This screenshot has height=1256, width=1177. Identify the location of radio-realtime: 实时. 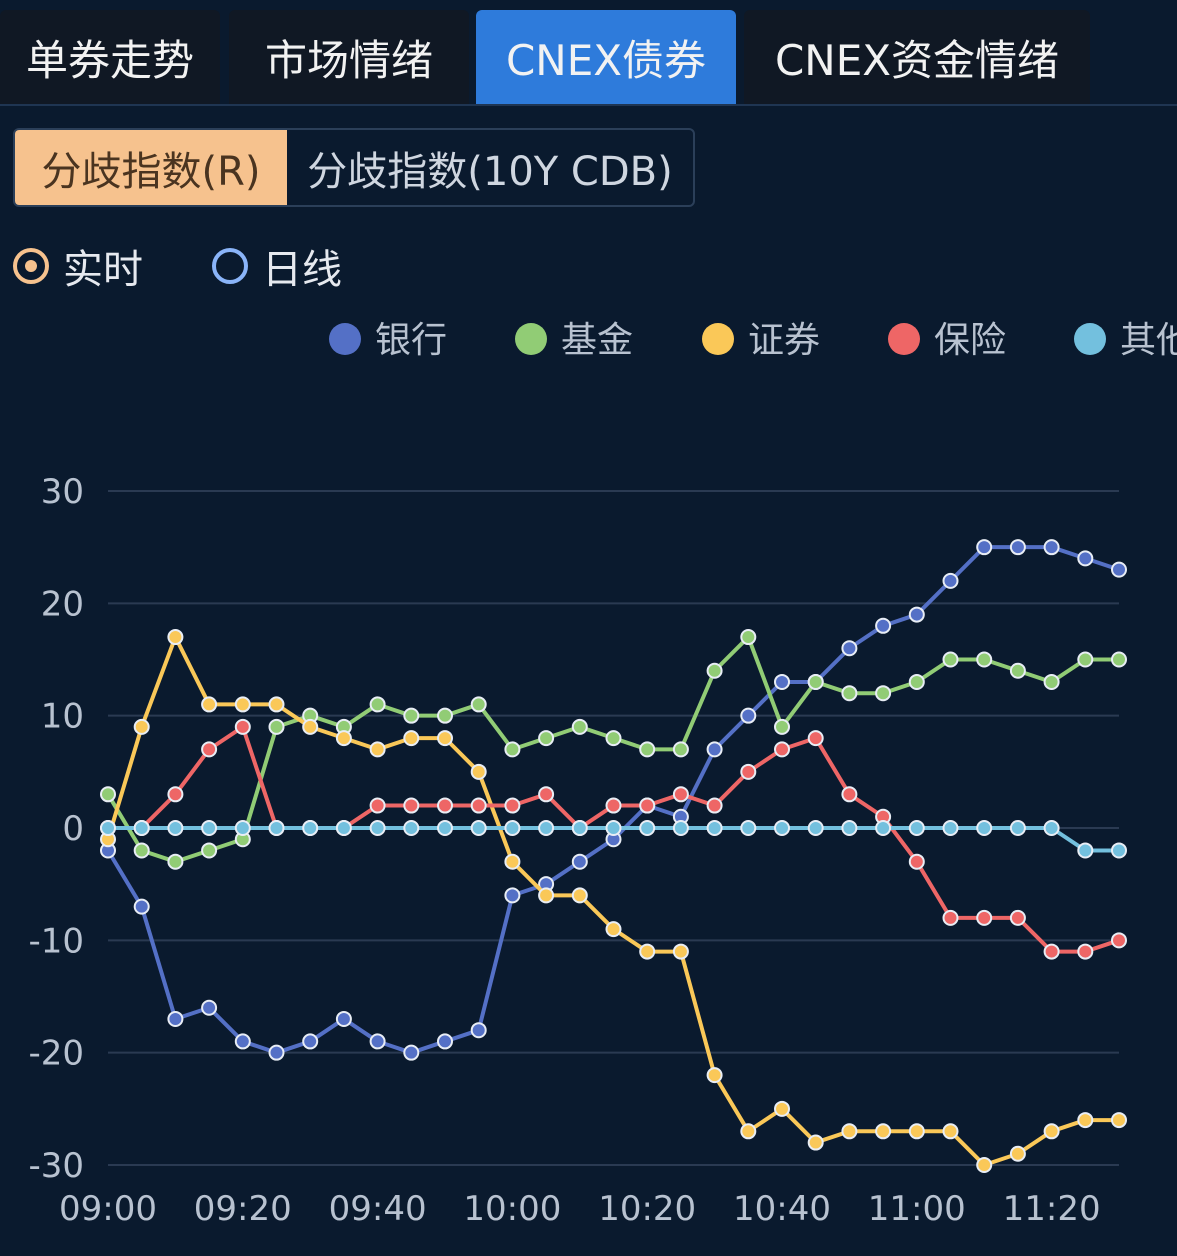
(78, 266).